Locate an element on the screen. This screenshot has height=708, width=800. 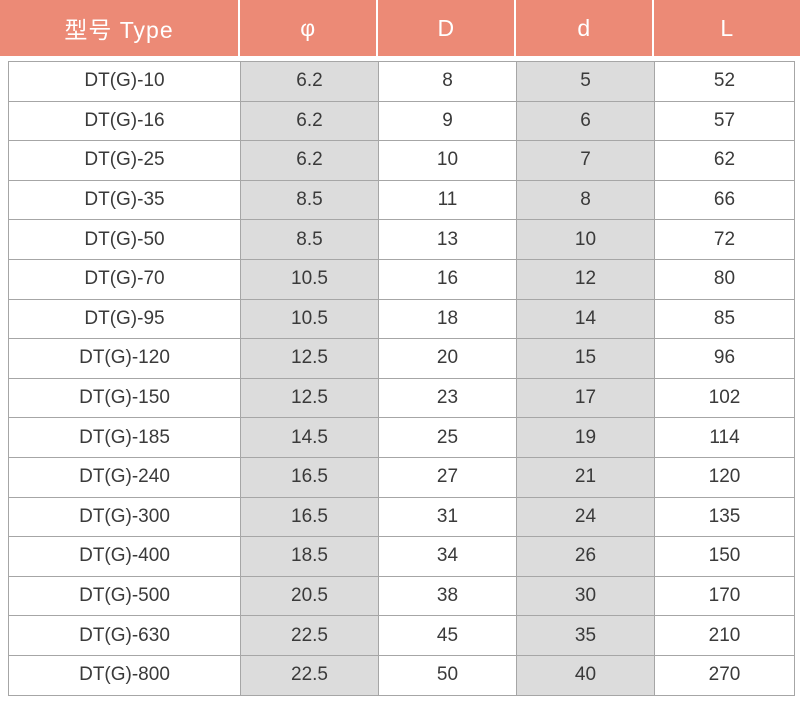
cell-type: DT(G)-70 is located at coordinates (124, 279).